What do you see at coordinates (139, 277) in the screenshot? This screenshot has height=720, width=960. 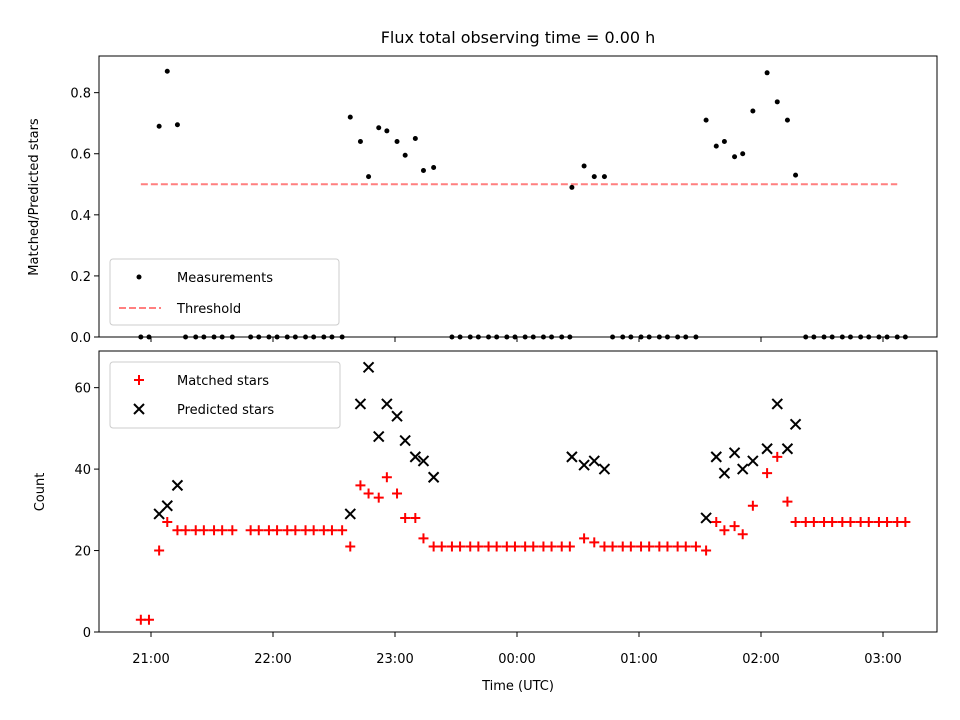 I see `legend-measurements-marker` at bounding box center [139, 277].